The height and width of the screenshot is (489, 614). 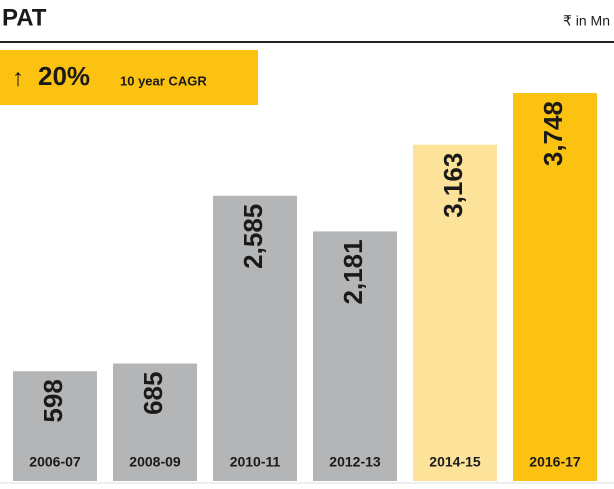 What do you see at coordinates (553, 133) in the screenshot?
I see `value-label: 3,748` at bounding box center [553, 133].